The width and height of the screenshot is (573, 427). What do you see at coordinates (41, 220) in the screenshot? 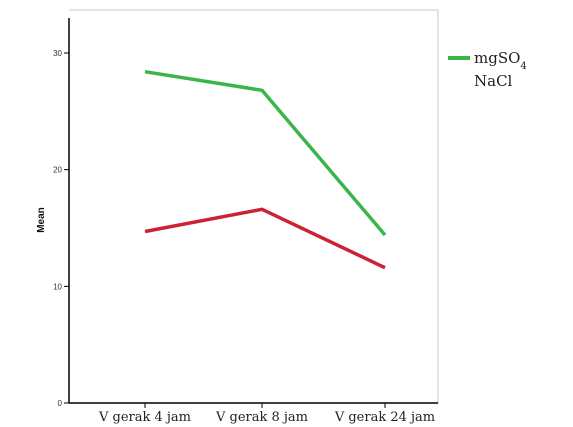
I see `y-axis-label: Mean` at bounding box center [41, 220].